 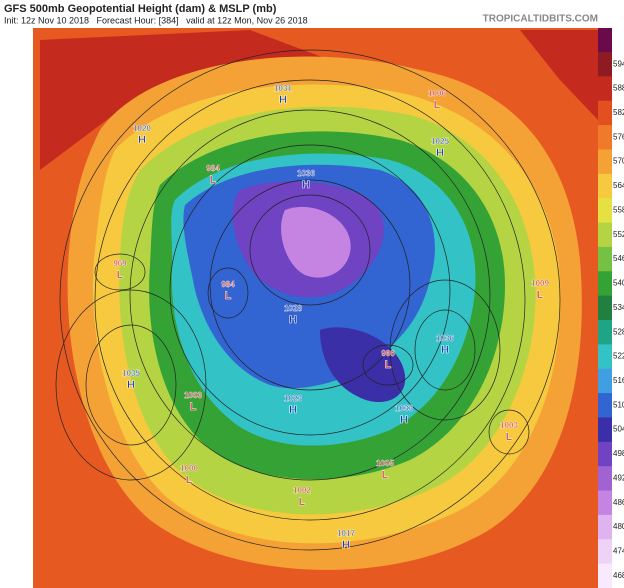 I want to click on colorbar-label: 540, so click(x=618, y=283).